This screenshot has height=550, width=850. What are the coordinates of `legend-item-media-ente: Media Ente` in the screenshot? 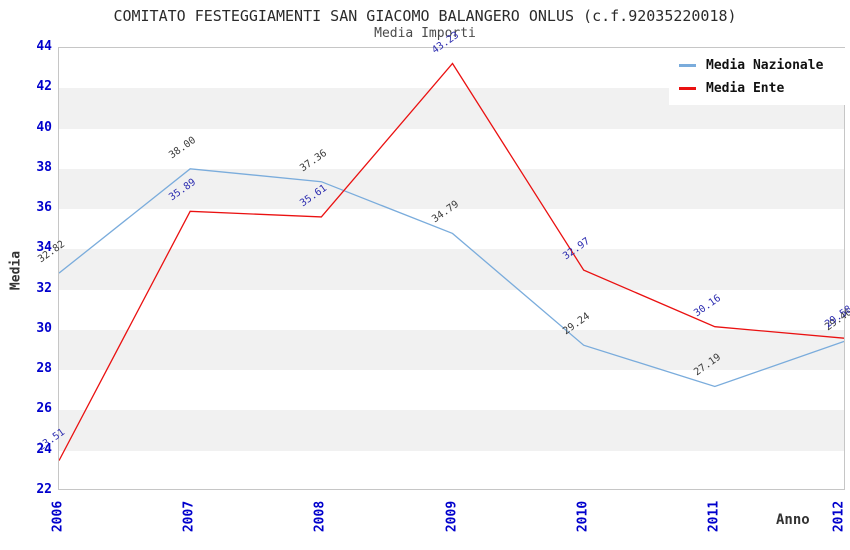 It's located at (757, 88).